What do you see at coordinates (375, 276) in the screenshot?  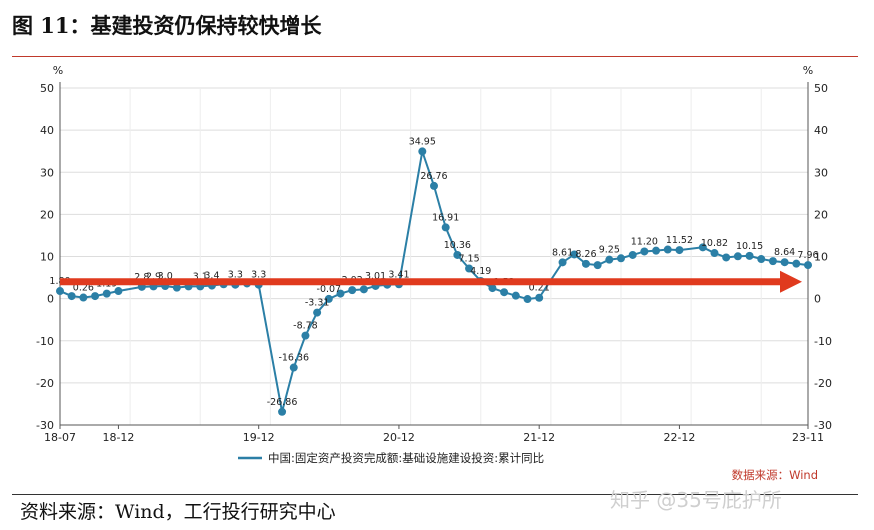 I see `data-label: 3.01` at bounding box center [375, 276].